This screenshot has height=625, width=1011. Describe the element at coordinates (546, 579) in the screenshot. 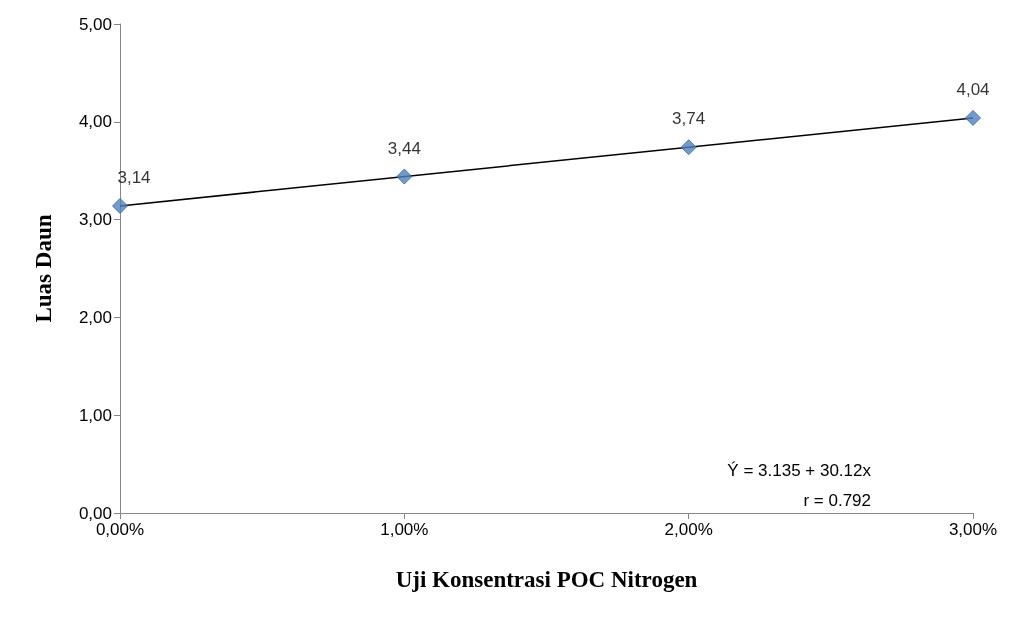

I see `x-axis-title: Uji Konsentrasi POC Nitrogen` at that location.